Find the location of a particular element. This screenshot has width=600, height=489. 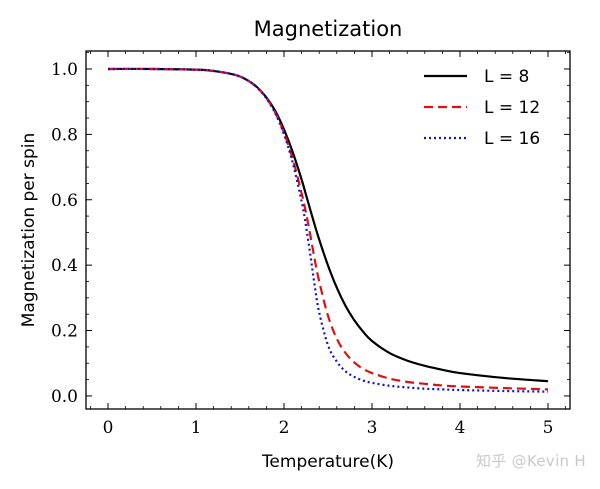

legend-label-3: L = 16 is located at coordinates (512, 139).